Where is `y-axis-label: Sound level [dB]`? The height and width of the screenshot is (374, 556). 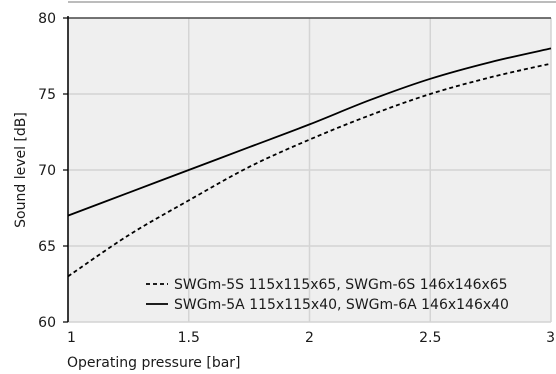
y-axis-label: Sound level [dB] is located at coordinates (21, 170).